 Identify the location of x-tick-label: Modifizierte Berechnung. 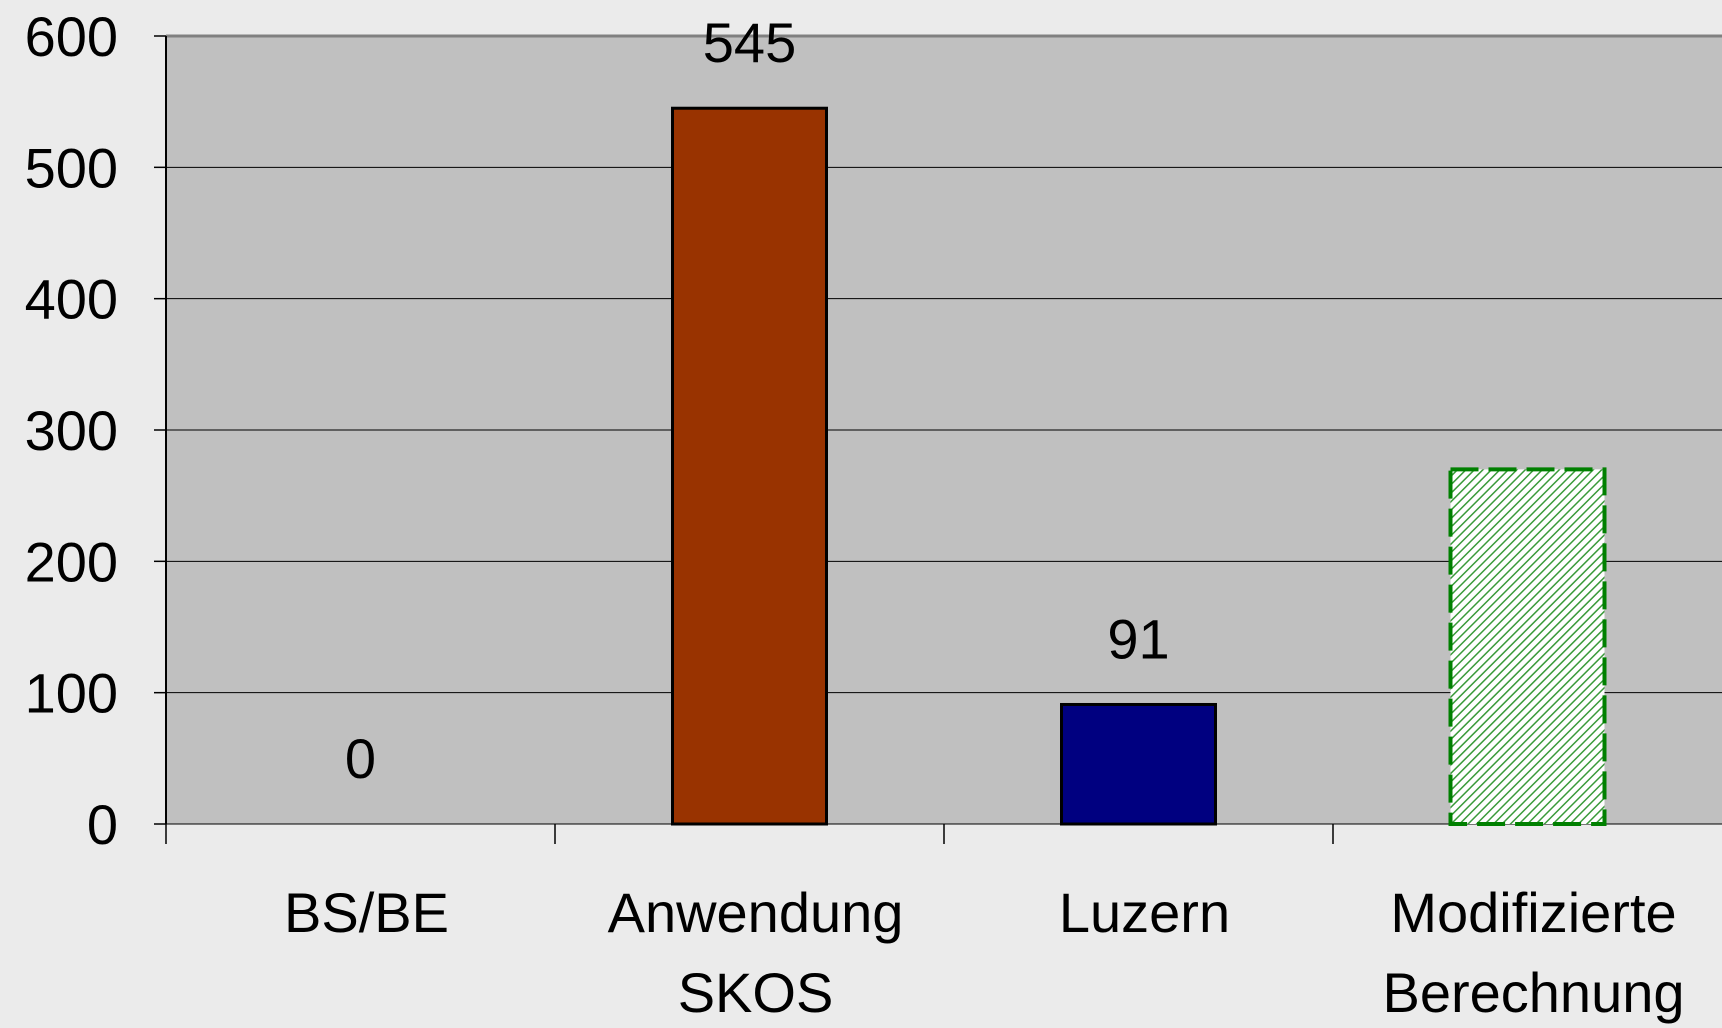
(1533, 952).